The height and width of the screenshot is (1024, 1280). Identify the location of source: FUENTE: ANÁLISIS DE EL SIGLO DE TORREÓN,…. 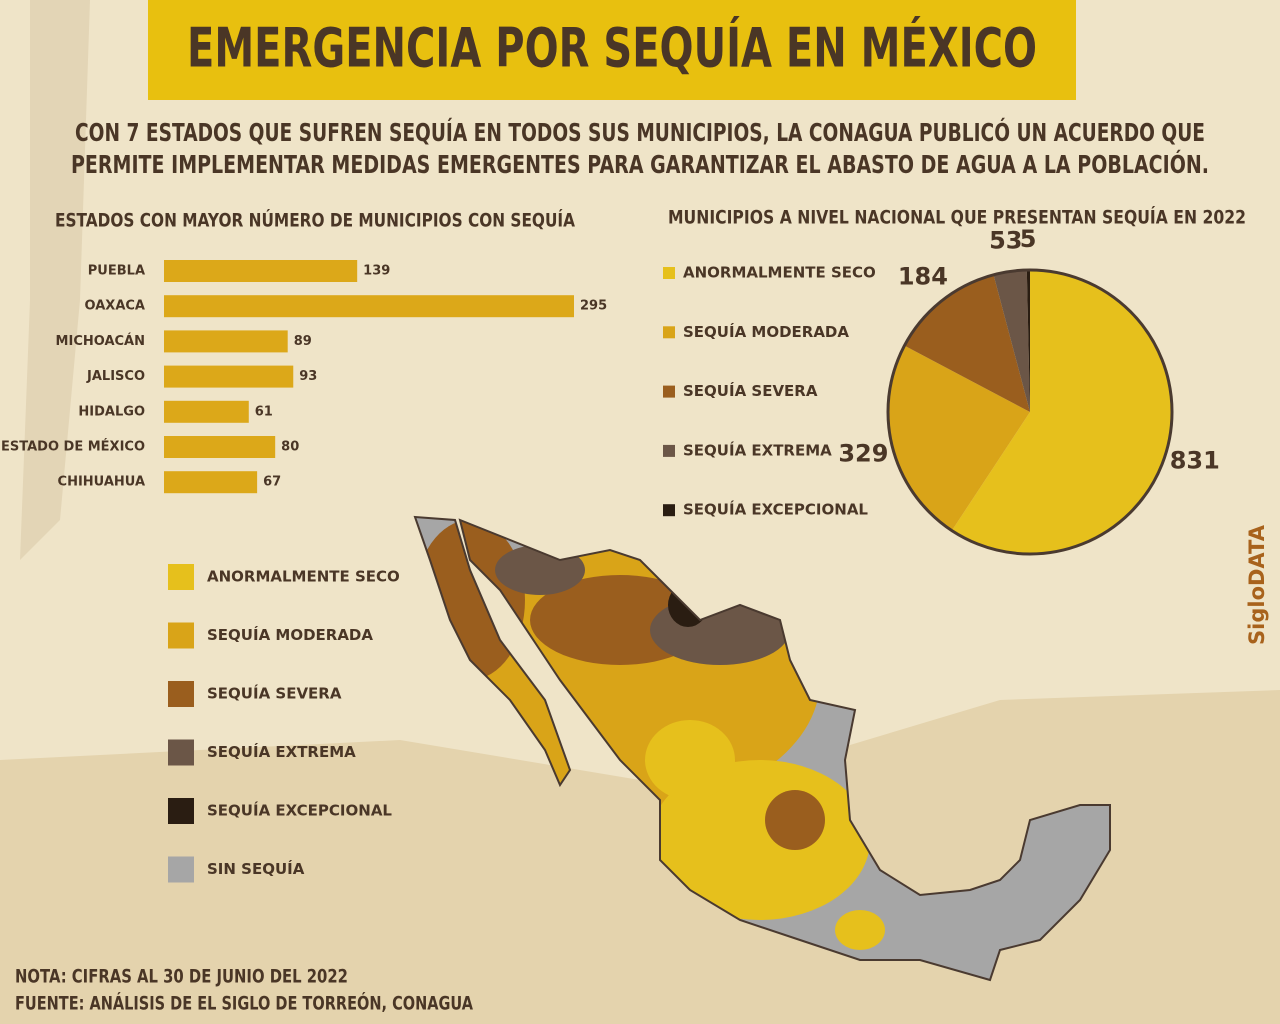
(244, 1003).